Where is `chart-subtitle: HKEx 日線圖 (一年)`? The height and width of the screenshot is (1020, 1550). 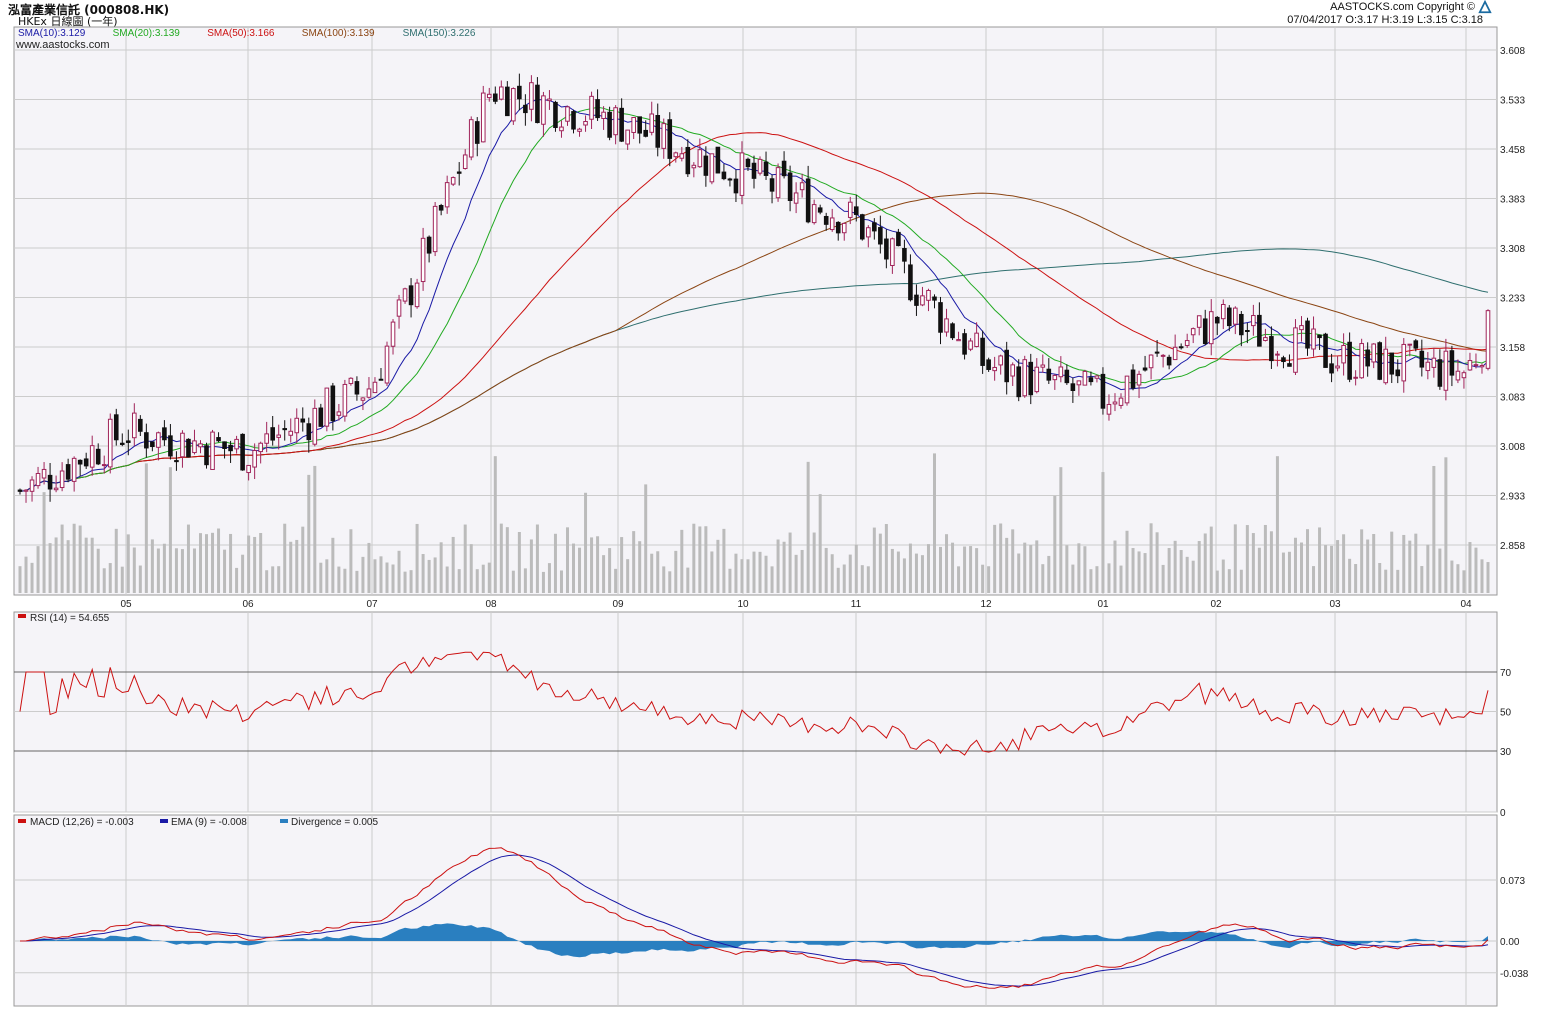 chart-subtitle: HKEx 日線圖 (一年) is located at coordinates (68, 21).